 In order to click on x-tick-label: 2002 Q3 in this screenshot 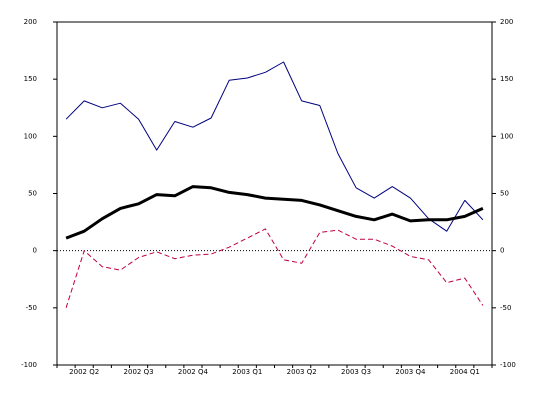, I will do `click(139, 372)`.